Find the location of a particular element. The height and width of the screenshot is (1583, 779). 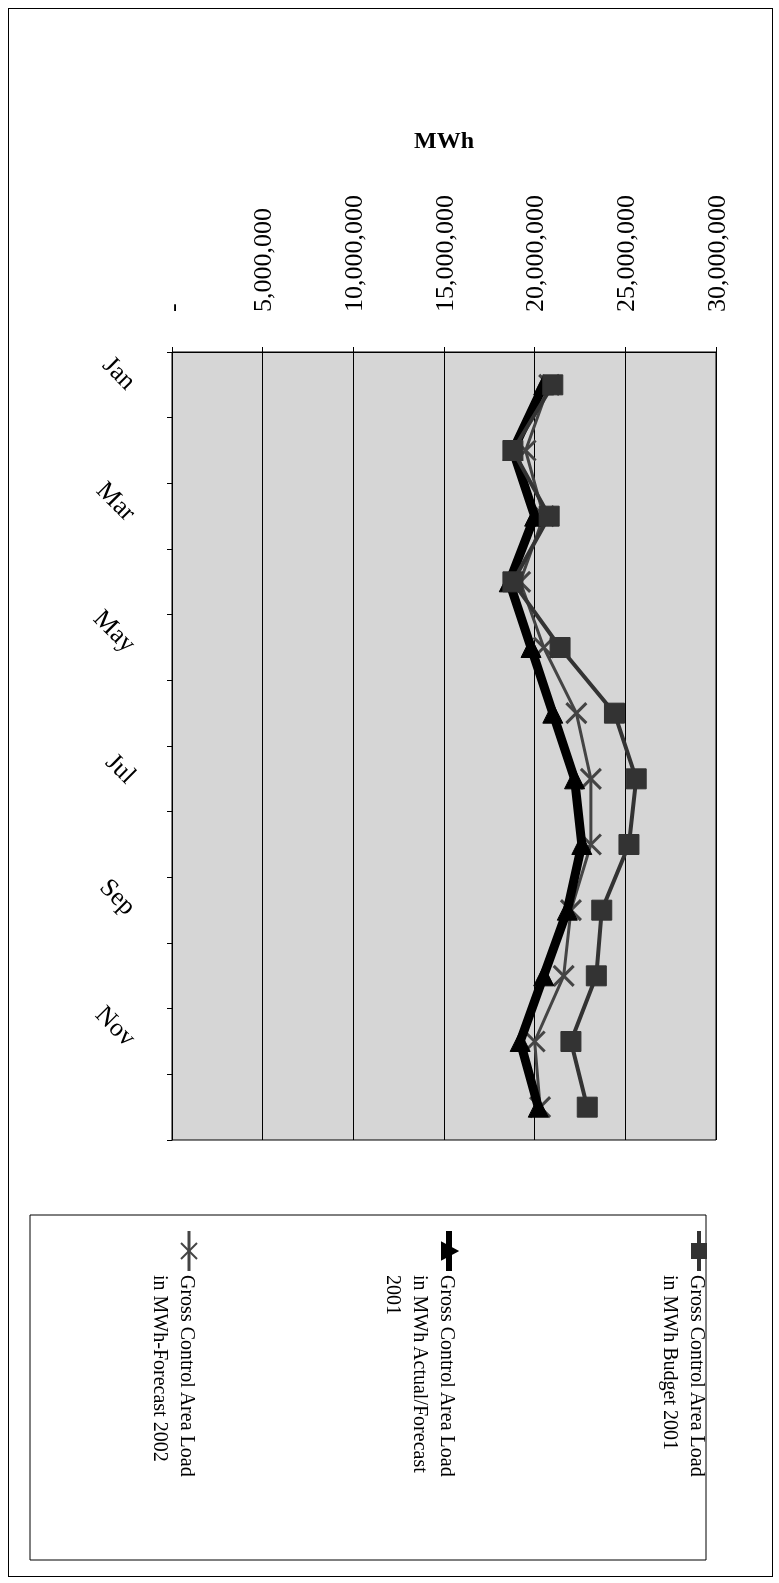

x-tick-label: 15,000,000 is located at coordinates (444, 253).